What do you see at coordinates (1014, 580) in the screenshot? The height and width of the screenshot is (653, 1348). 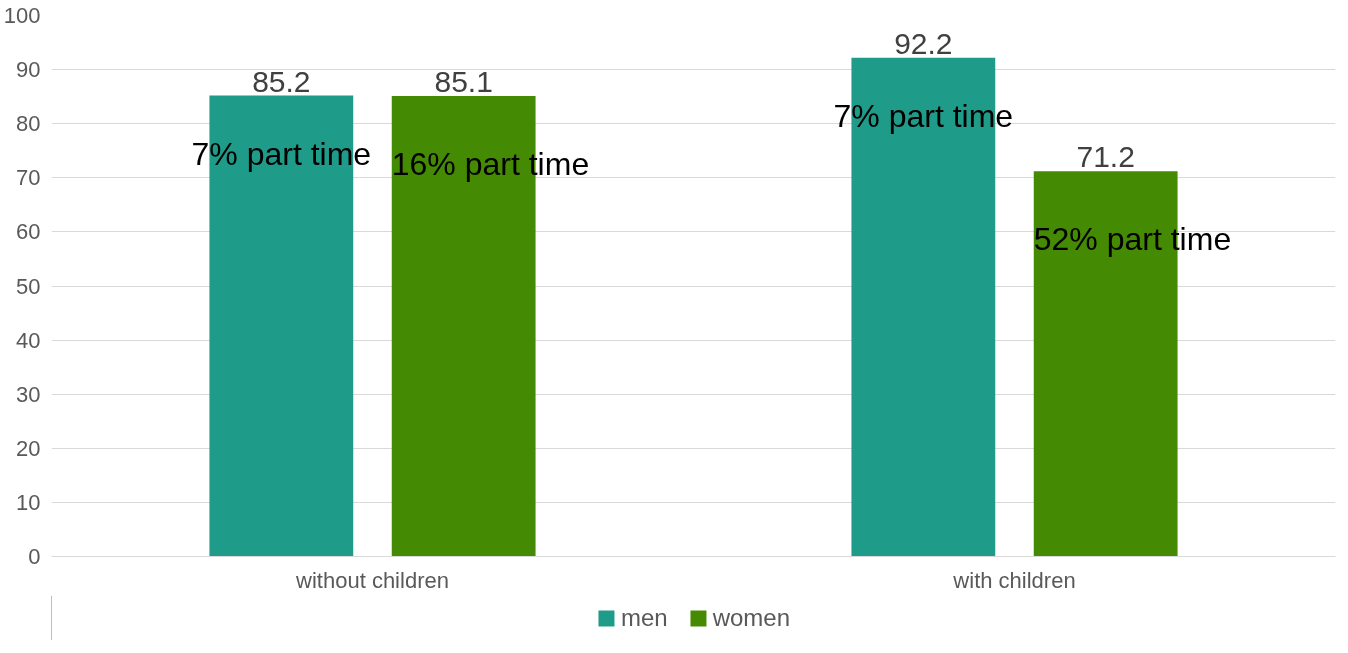 I see `x-tick-label: with children` at bounding box center [1014, 580].